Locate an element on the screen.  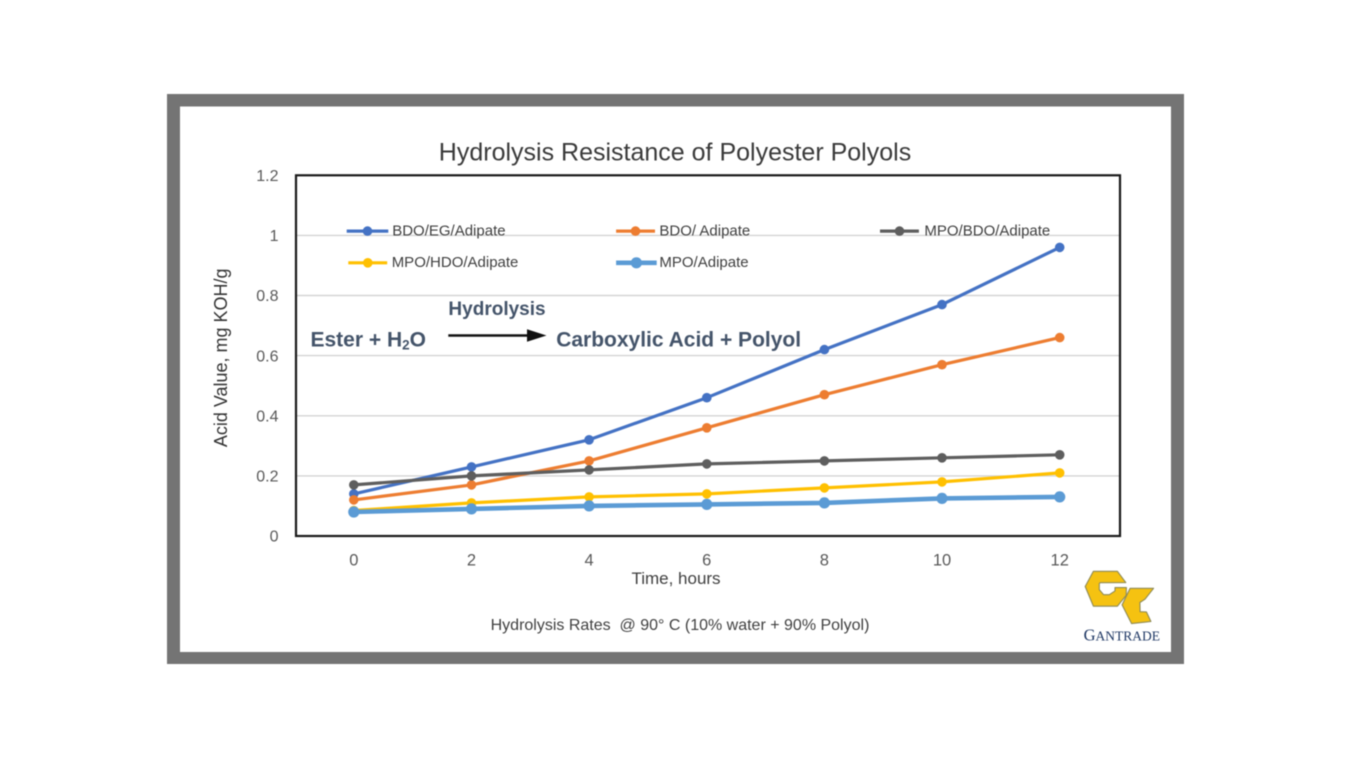
svg-text: Hydrolysis is located at coordinates (496, 309).